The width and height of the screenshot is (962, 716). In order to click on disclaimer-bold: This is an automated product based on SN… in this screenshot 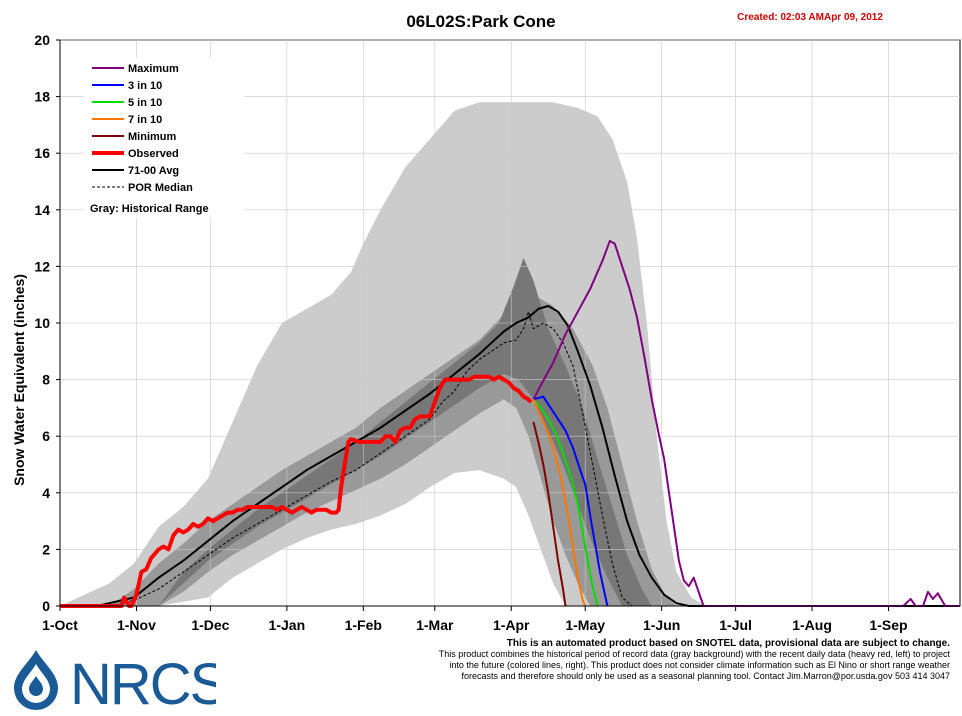, I will do `click(728, 643)`.